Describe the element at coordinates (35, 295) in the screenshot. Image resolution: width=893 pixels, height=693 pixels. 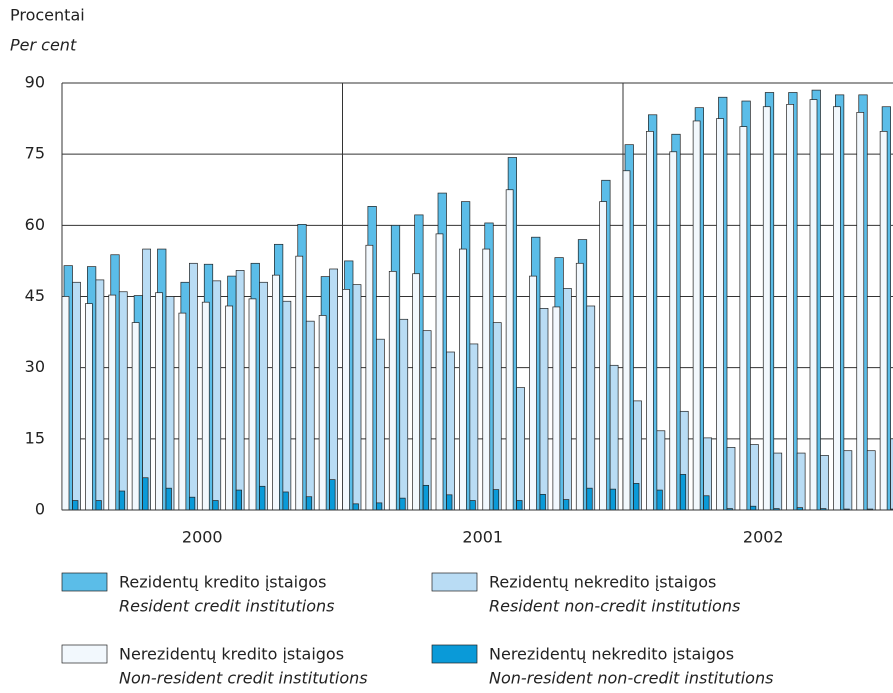
I see `y-tick-label: 45` at that location.